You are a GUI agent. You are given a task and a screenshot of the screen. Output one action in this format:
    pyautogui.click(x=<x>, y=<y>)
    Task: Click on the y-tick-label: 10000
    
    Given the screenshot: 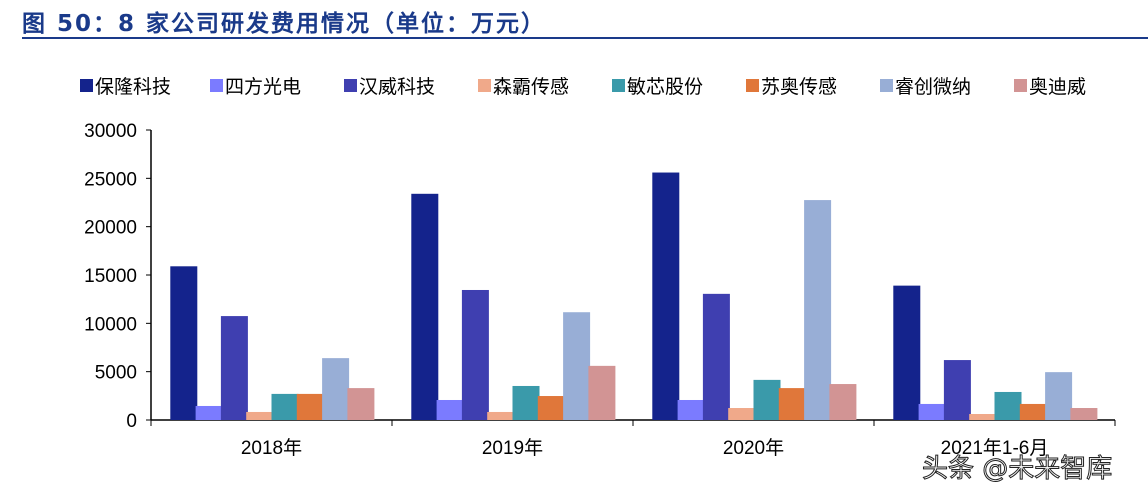 What is the action you would take?
    pyautogui.click(x=110, y=324)
    